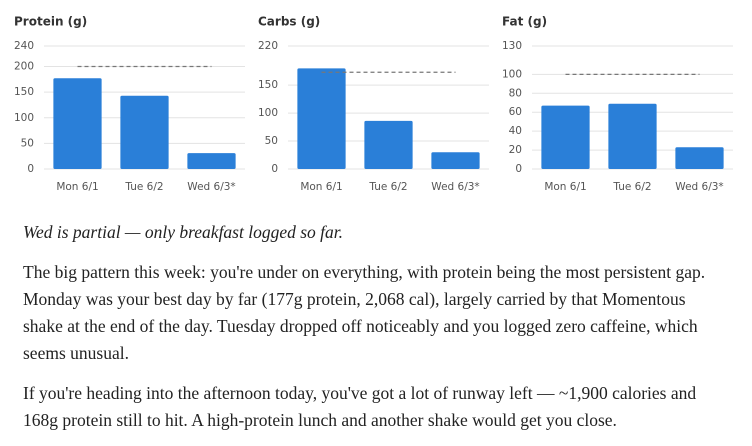 The image size is (752, 446). What do you see at coordinates (515, 112) in the screenshot?
I see `y-tick-label: 60` at bounding box center [515, 112].